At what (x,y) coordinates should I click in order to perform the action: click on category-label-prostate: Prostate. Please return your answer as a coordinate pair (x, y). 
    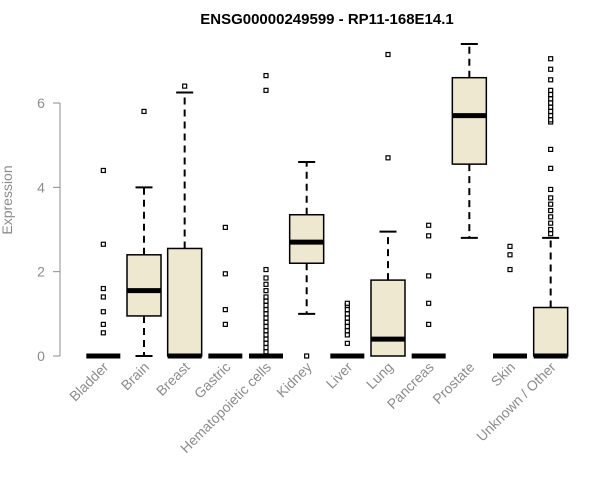
    Looking at the image, I should click on (453, 383).